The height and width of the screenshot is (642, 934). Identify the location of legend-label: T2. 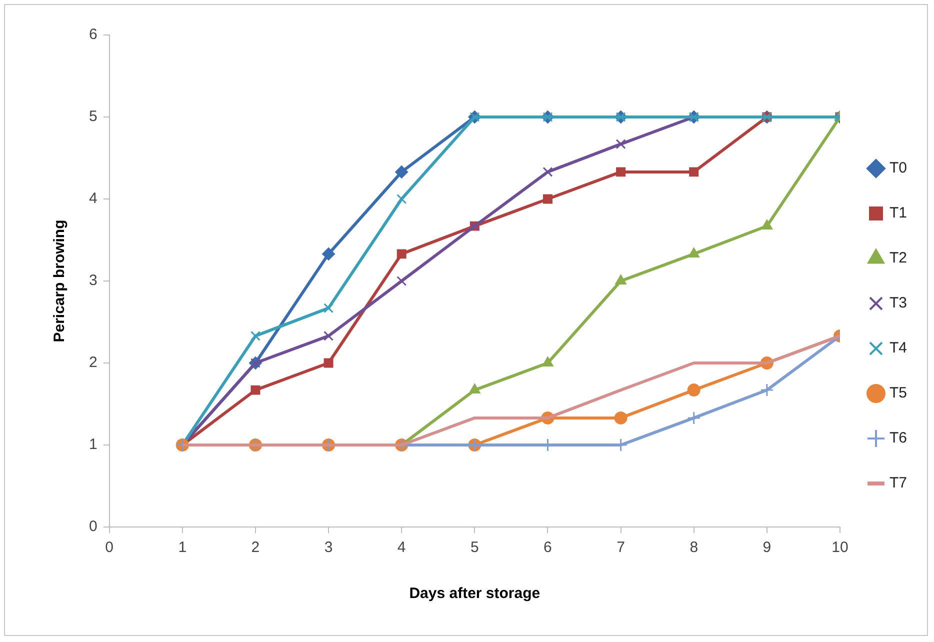
(898, 258).